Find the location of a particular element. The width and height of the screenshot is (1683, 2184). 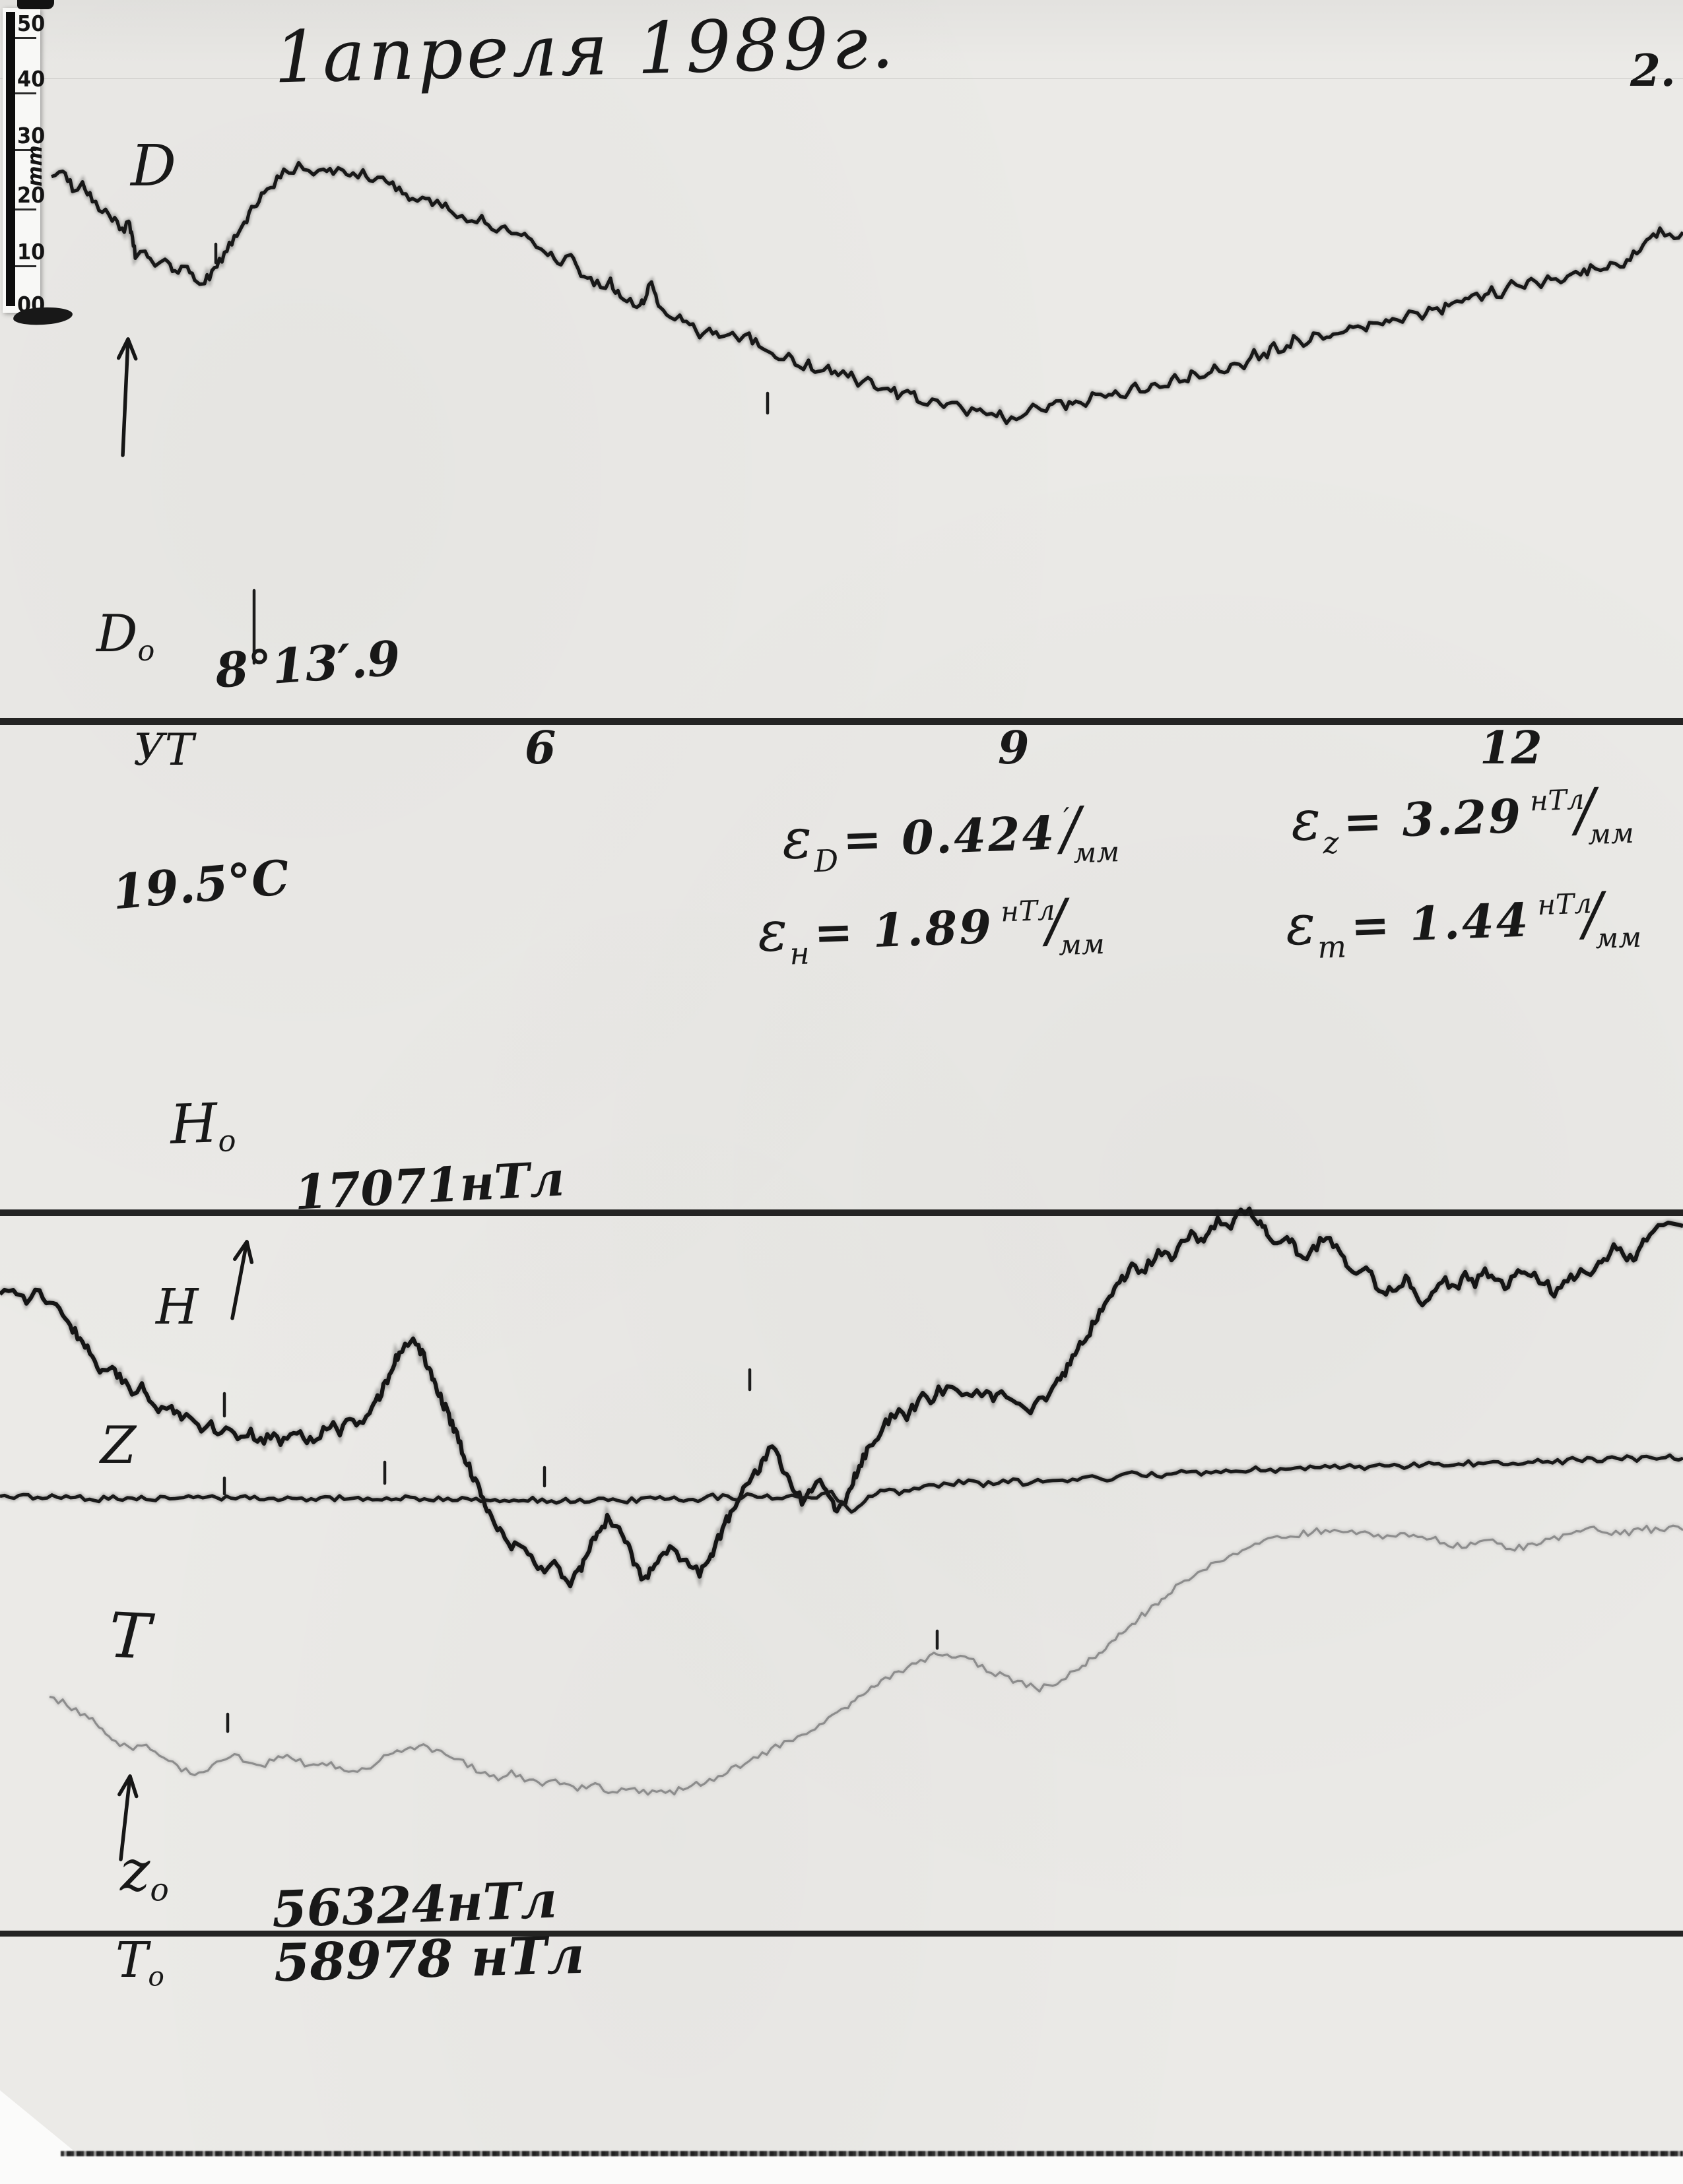

t0-baseline-label: To is located at coordinates (140, 1962).